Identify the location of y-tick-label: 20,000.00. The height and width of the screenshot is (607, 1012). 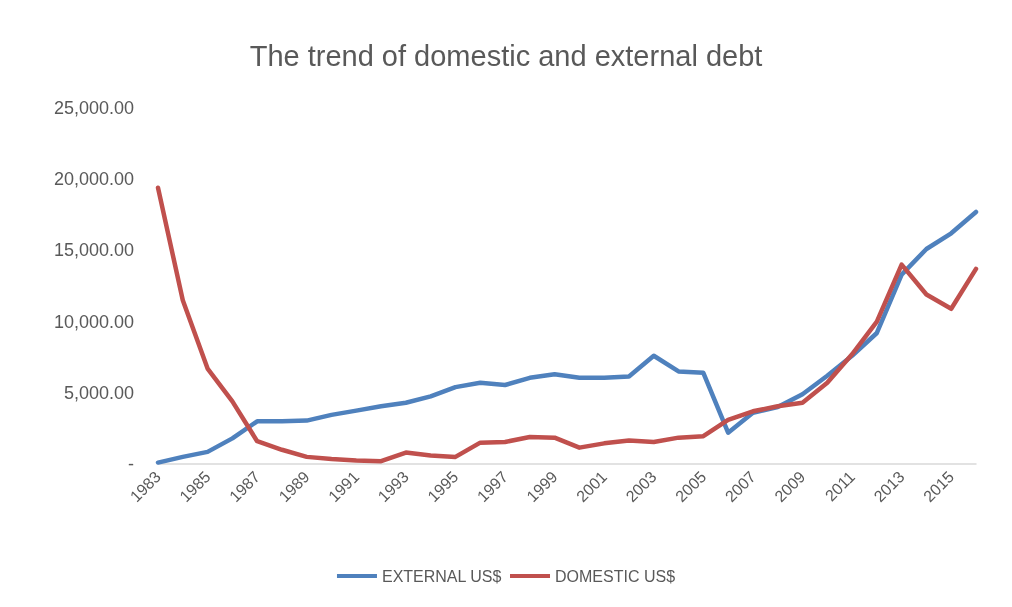
(93, 179).